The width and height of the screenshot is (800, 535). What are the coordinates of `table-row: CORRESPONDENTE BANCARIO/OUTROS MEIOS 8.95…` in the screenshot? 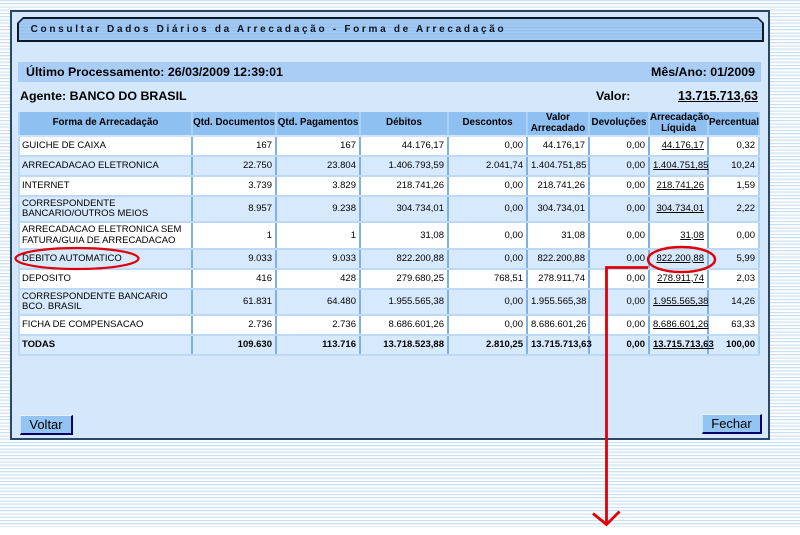 It's located at (389, 210).